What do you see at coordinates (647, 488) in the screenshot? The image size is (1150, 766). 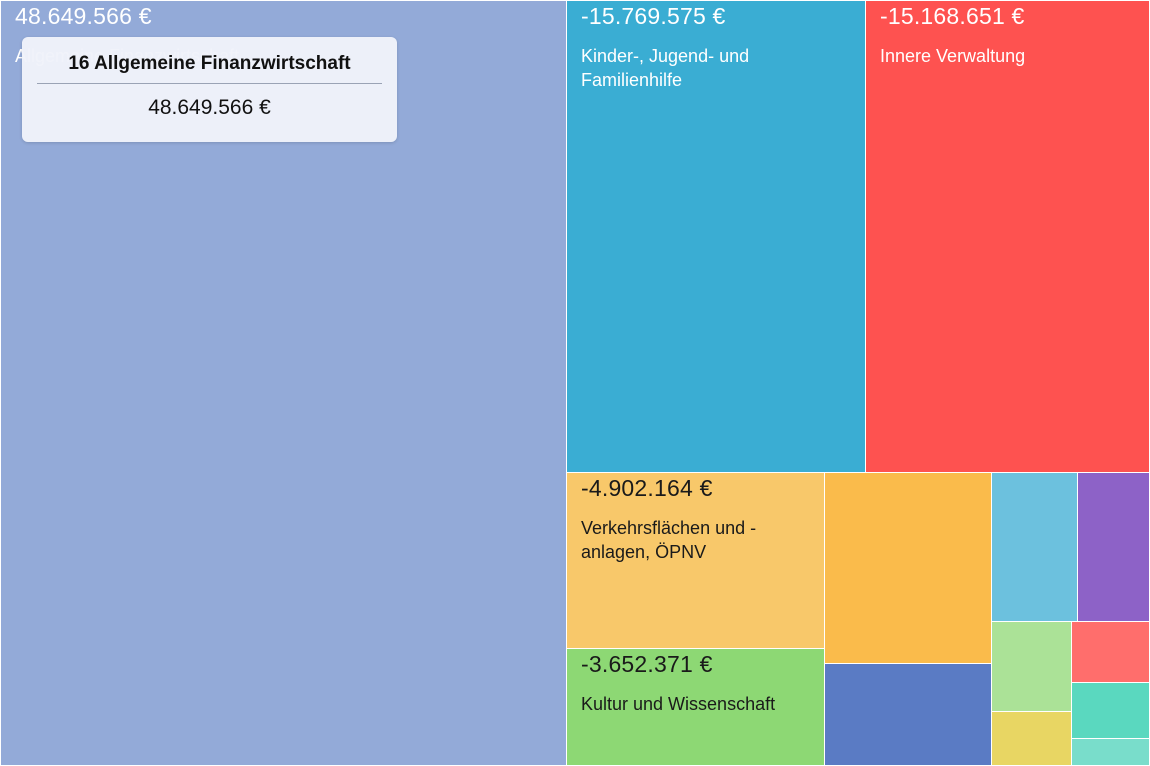 I see `tile-value: -4.902.164 €` at bounding box center [647, 488].